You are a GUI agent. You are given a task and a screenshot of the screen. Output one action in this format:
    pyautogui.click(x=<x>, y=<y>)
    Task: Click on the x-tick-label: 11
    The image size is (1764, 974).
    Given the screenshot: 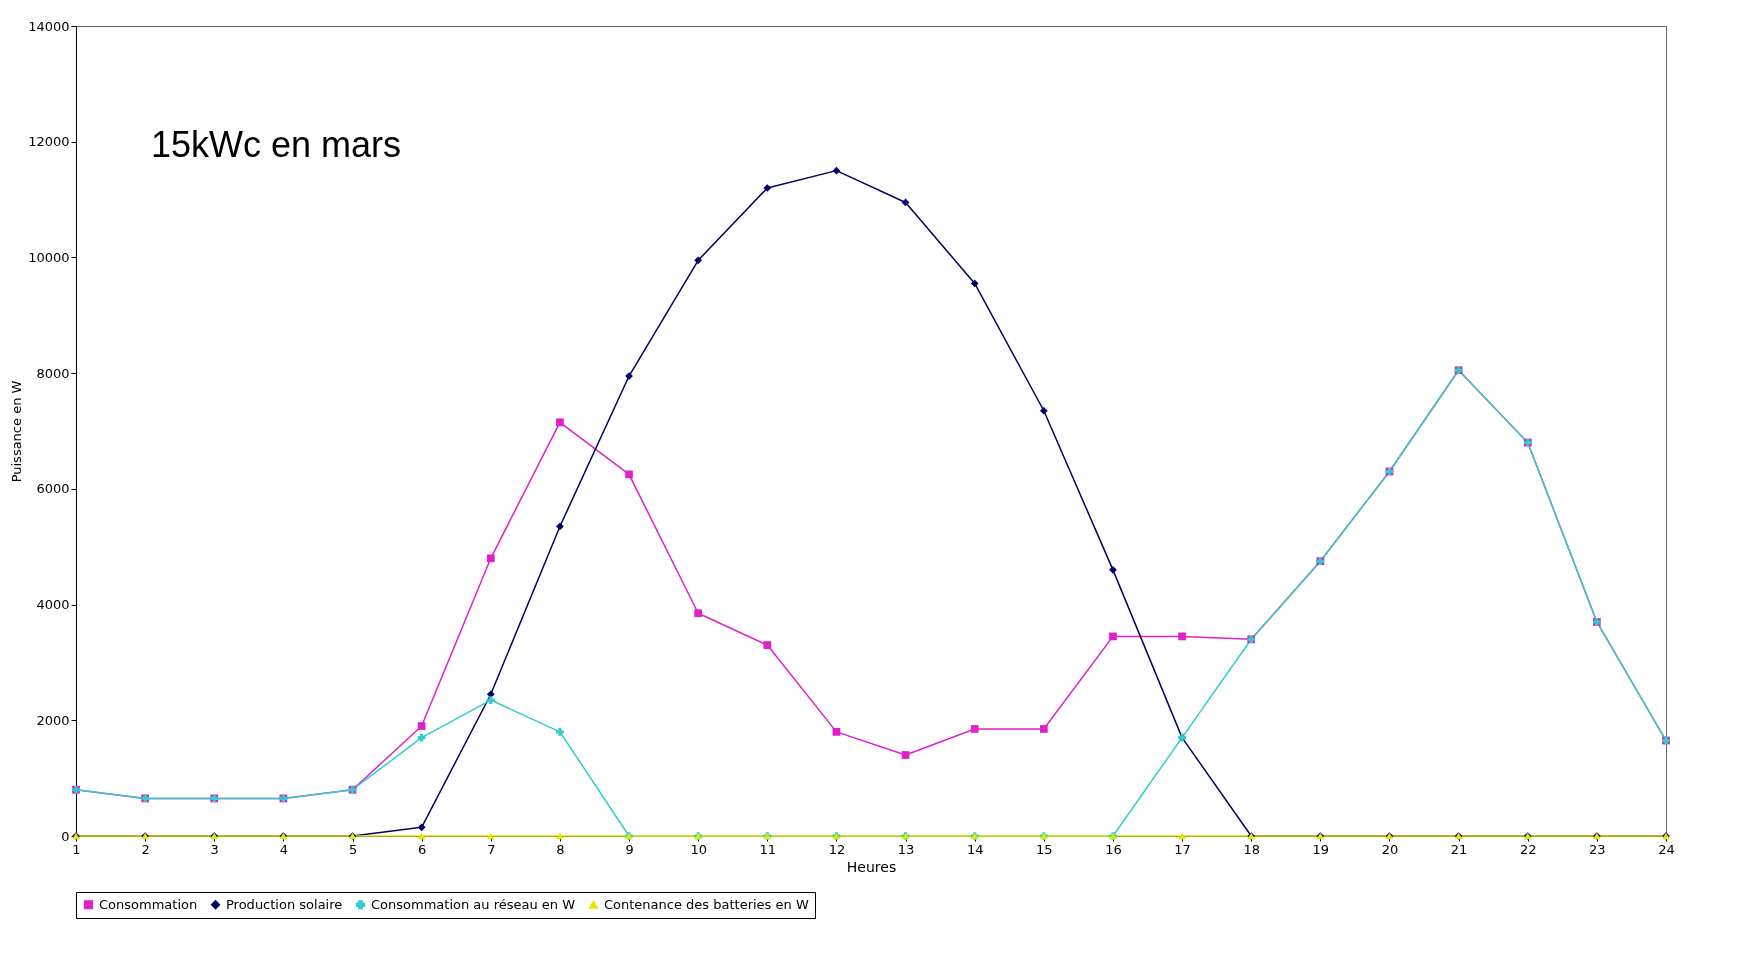 What is the action you would take?
    pyautogui.click(x=768, y=849)
    